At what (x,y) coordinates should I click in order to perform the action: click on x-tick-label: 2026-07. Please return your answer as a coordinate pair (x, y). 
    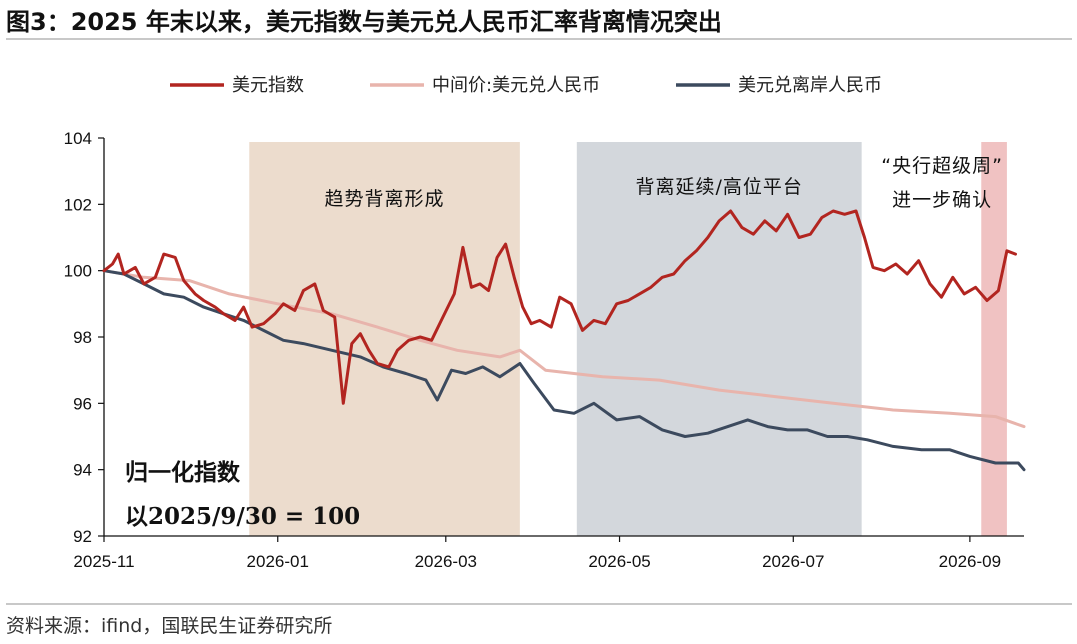
    Looking at the image, I should click on (793, 561).